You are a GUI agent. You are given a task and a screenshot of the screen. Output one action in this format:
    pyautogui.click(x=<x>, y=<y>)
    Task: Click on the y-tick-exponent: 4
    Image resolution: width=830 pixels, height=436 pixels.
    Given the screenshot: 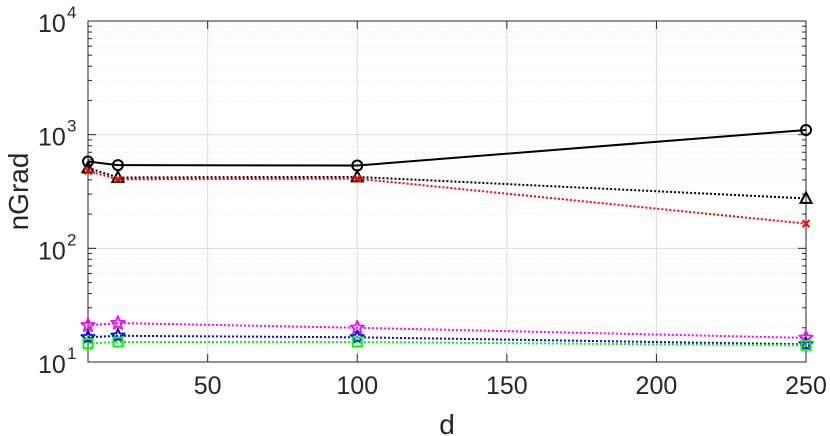 What is the action you would take?
    pyautogui.click(x=71, y=12)
    